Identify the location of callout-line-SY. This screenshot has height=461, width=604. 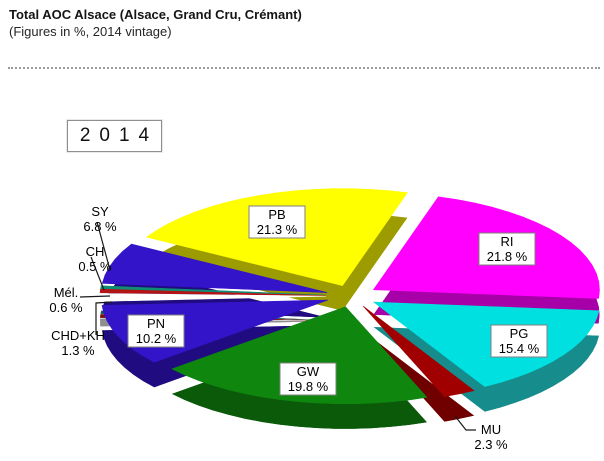
(103, 246).